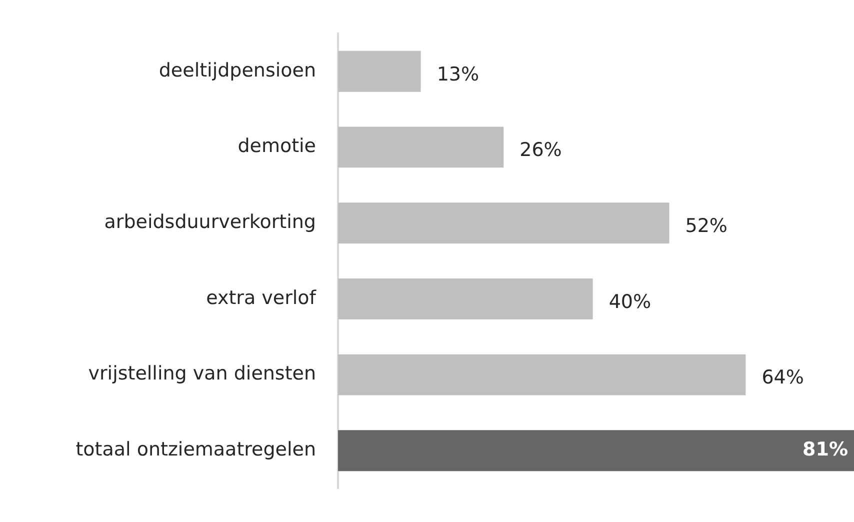  What do you see at coordinates (783, 377) in the screenshot?
I see `data-label: 64%` at bounding box center [783, 377].